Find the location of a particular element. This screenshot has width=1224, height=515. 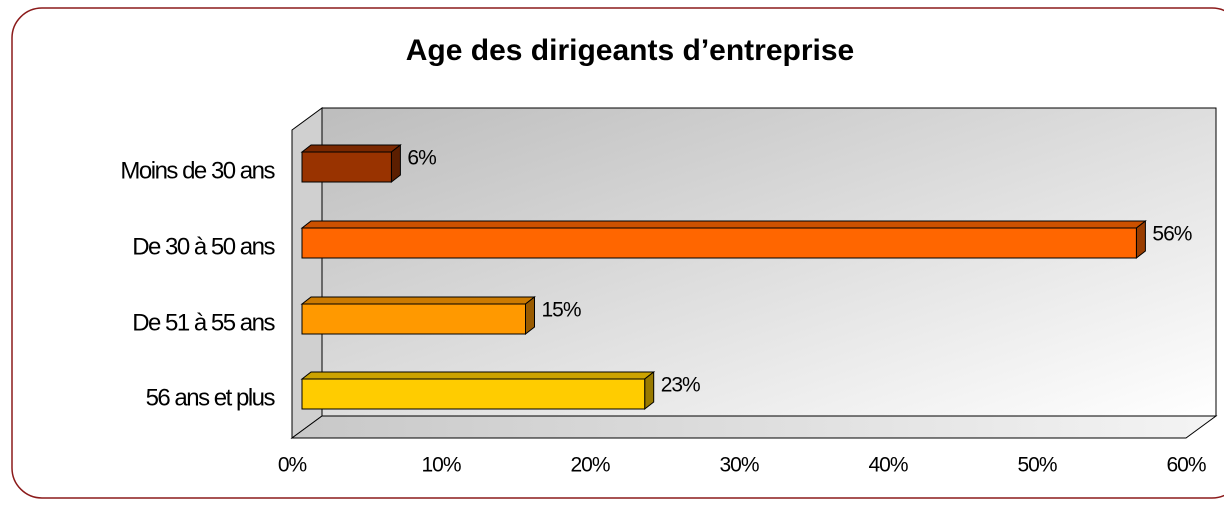

y-tick-label: Moins de 30 ans is located at coordinates (197, 170).